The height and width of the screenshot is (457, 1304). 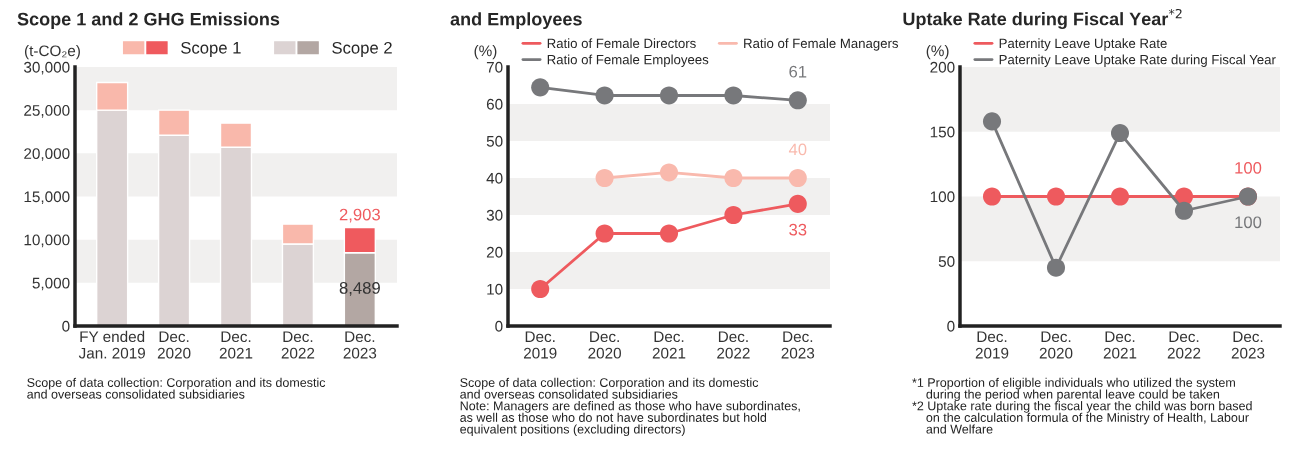 I want to click on legend-label: Scope 1, so click(x=211, y=49).